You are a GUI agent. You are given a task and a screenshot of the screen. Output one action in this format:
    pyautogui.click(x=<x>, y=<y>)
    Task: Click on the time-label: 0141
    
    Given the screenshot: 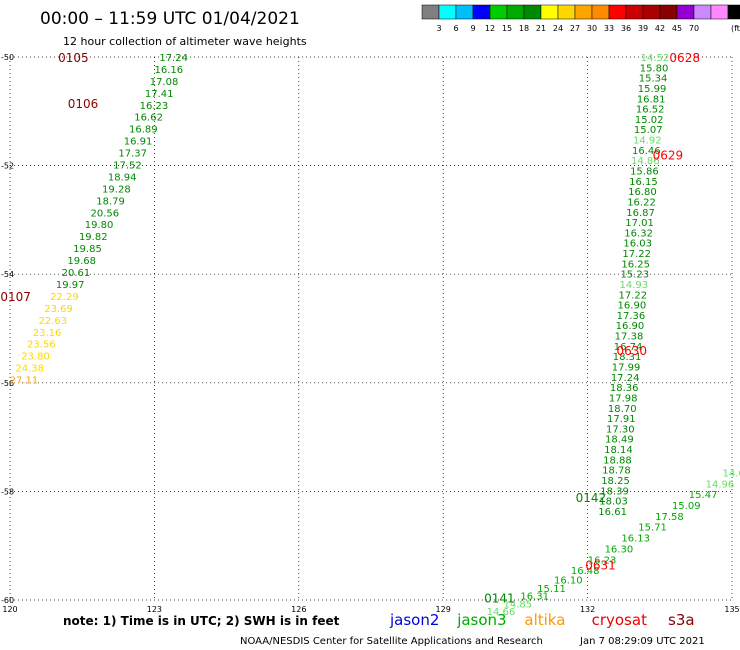 What is the action you would take?
    pyautogui.click(x=499, y=598)
    